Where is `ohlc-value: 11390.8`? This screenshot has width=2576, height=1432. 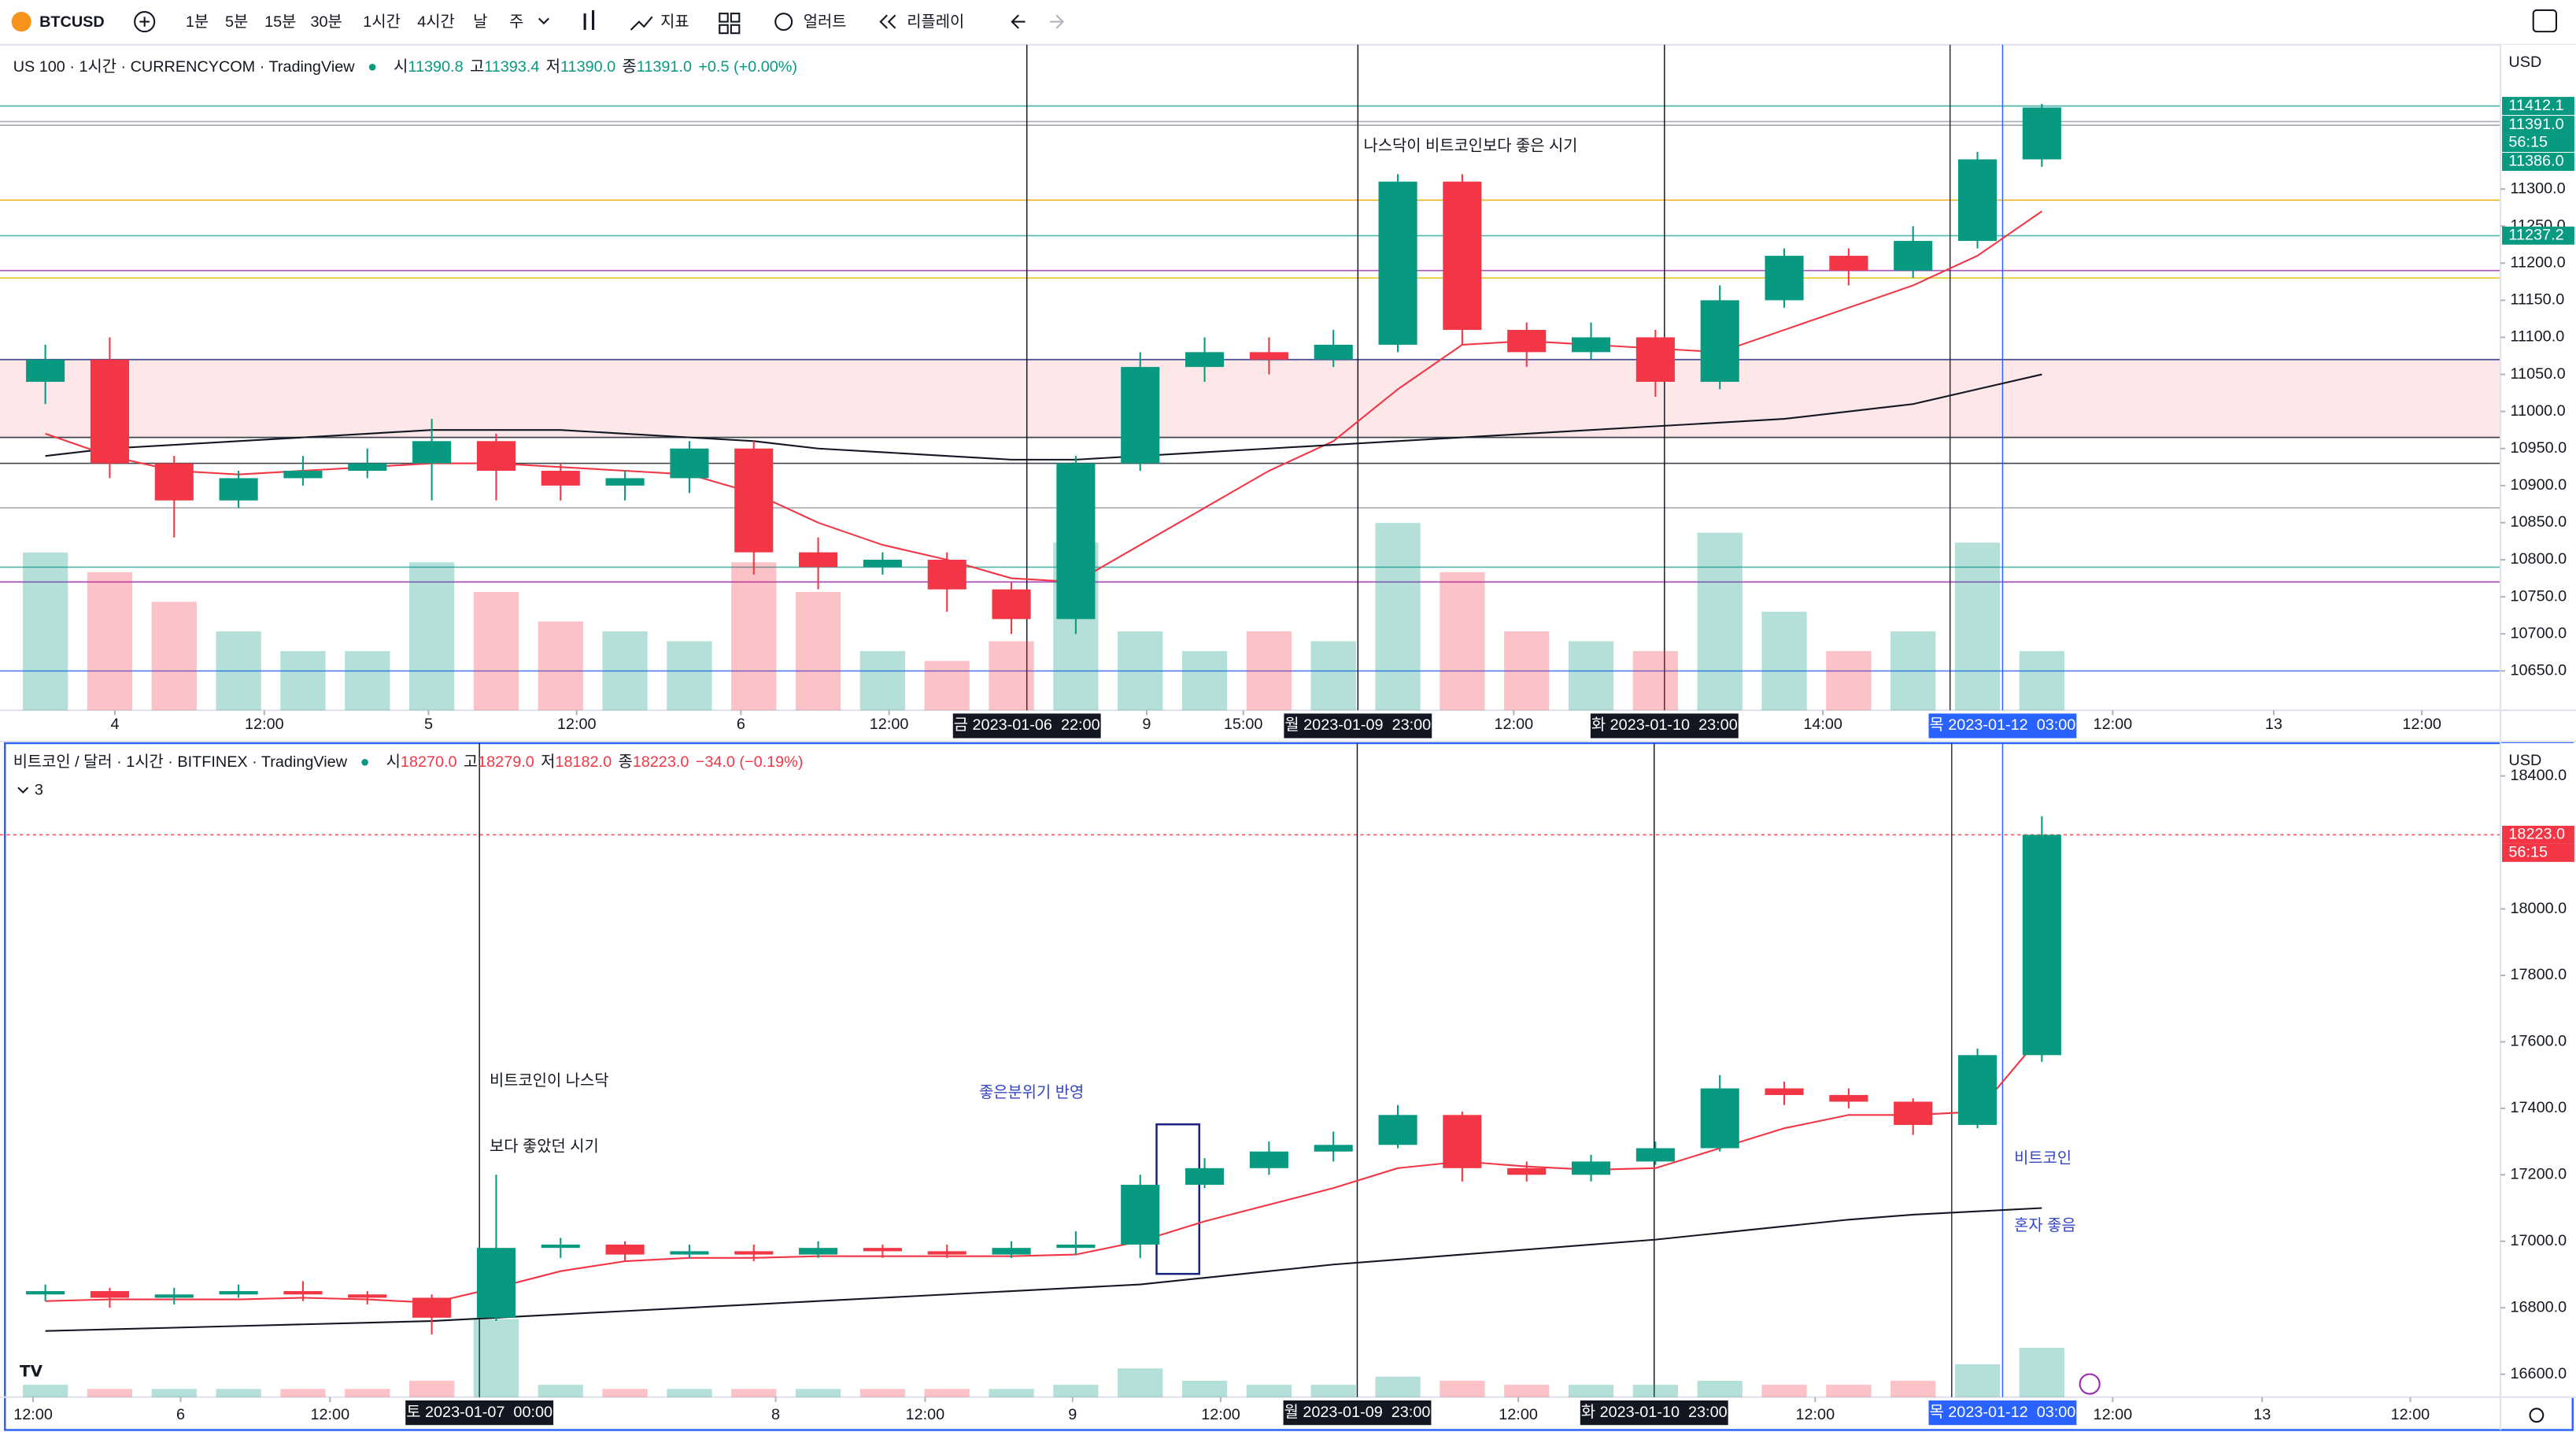 ohlc-value: 11390.8 is located at coordinates (435, 67).